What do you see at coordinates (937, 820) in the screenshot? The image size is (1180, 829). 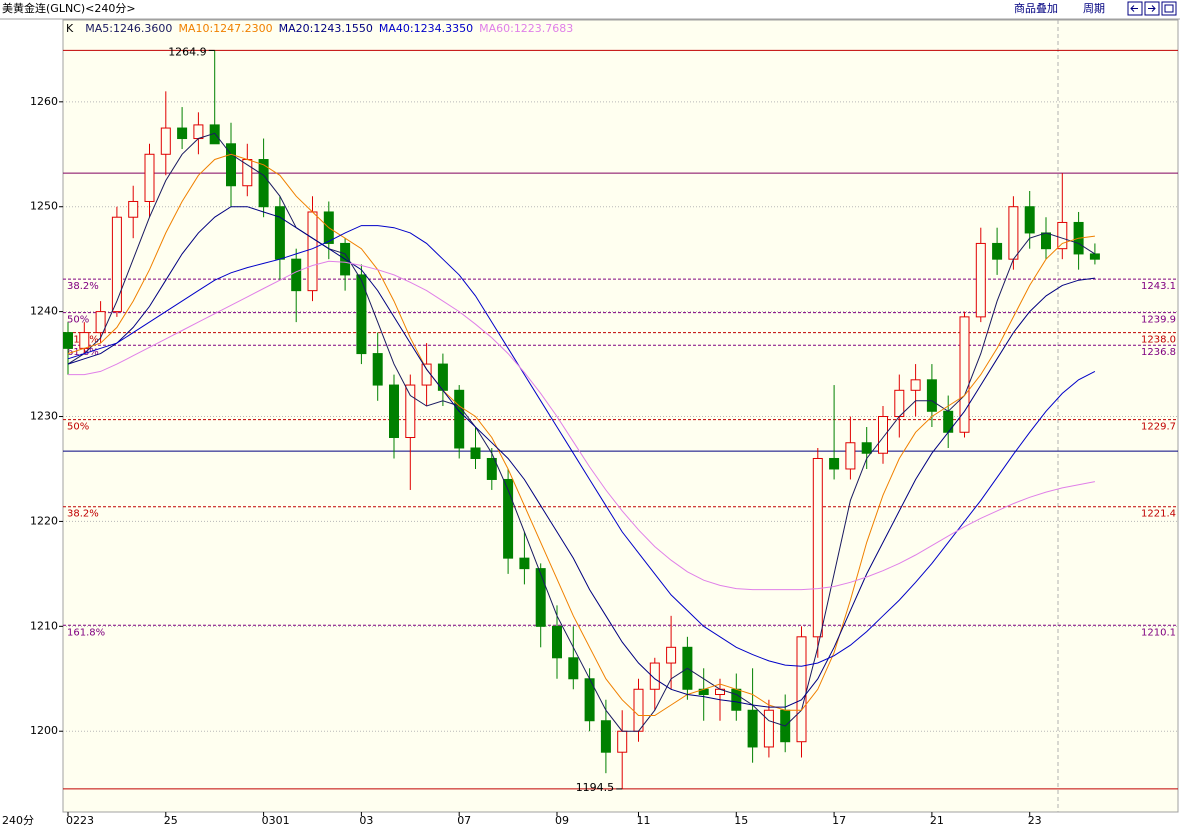 I see `x-tick-label: 21` at bounding box center [937, 820].